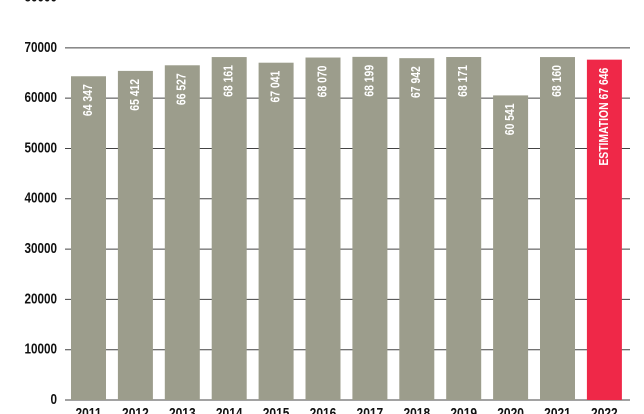  Describe the element at coordinates (182, 409) in the screenshot. I see `x-tick-label: 2013` at that location.